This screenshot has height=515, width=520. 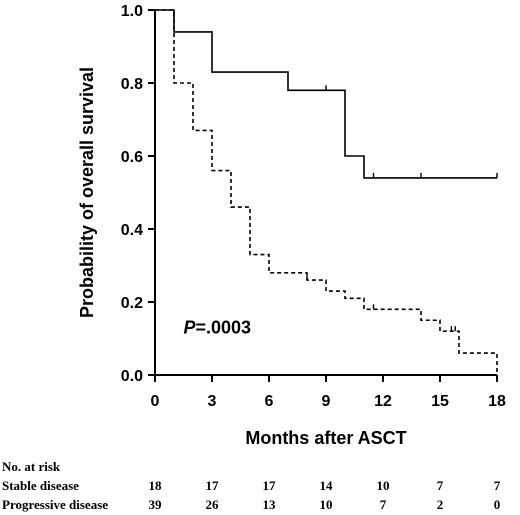 I want to click on x-tick-label: 3, so click(x=212, y=401).